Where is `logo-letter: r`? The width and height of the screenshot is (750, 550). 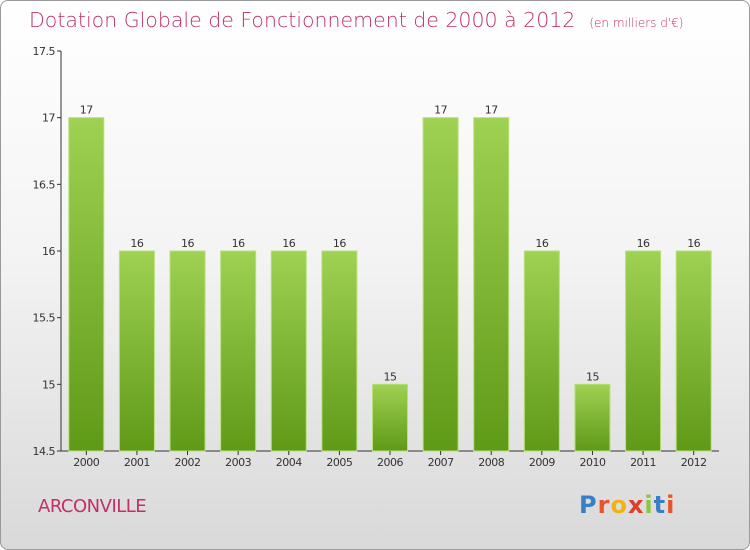 logo-letter: r is located at coordinates (604, 505).